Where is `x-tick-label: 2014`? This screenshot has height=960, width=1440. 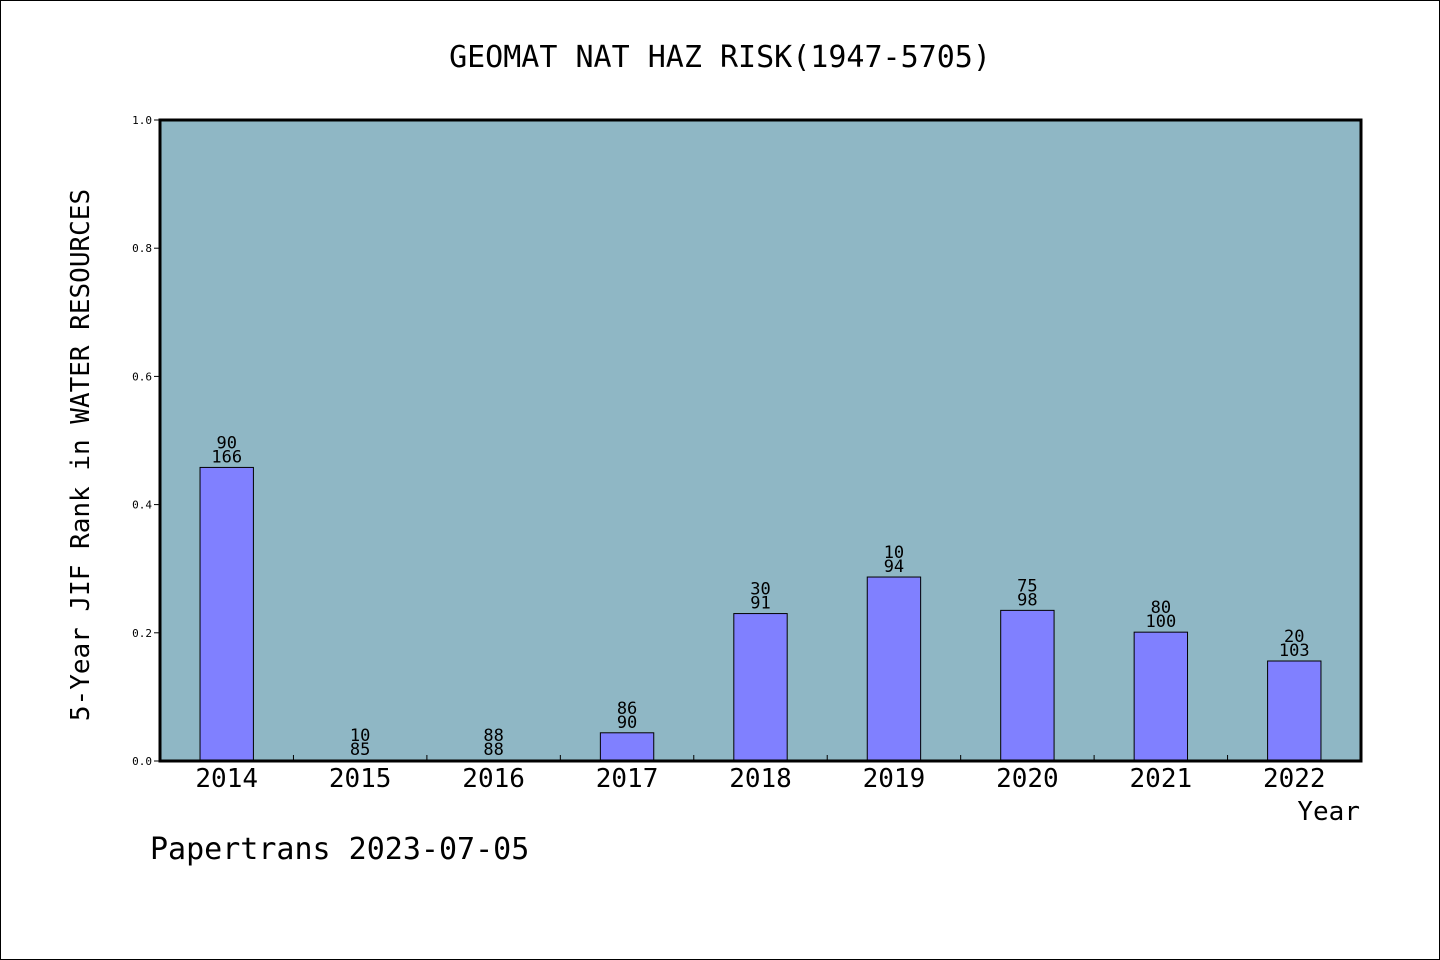 x-tick-label: 2014 is located at coordinates (226, 779).